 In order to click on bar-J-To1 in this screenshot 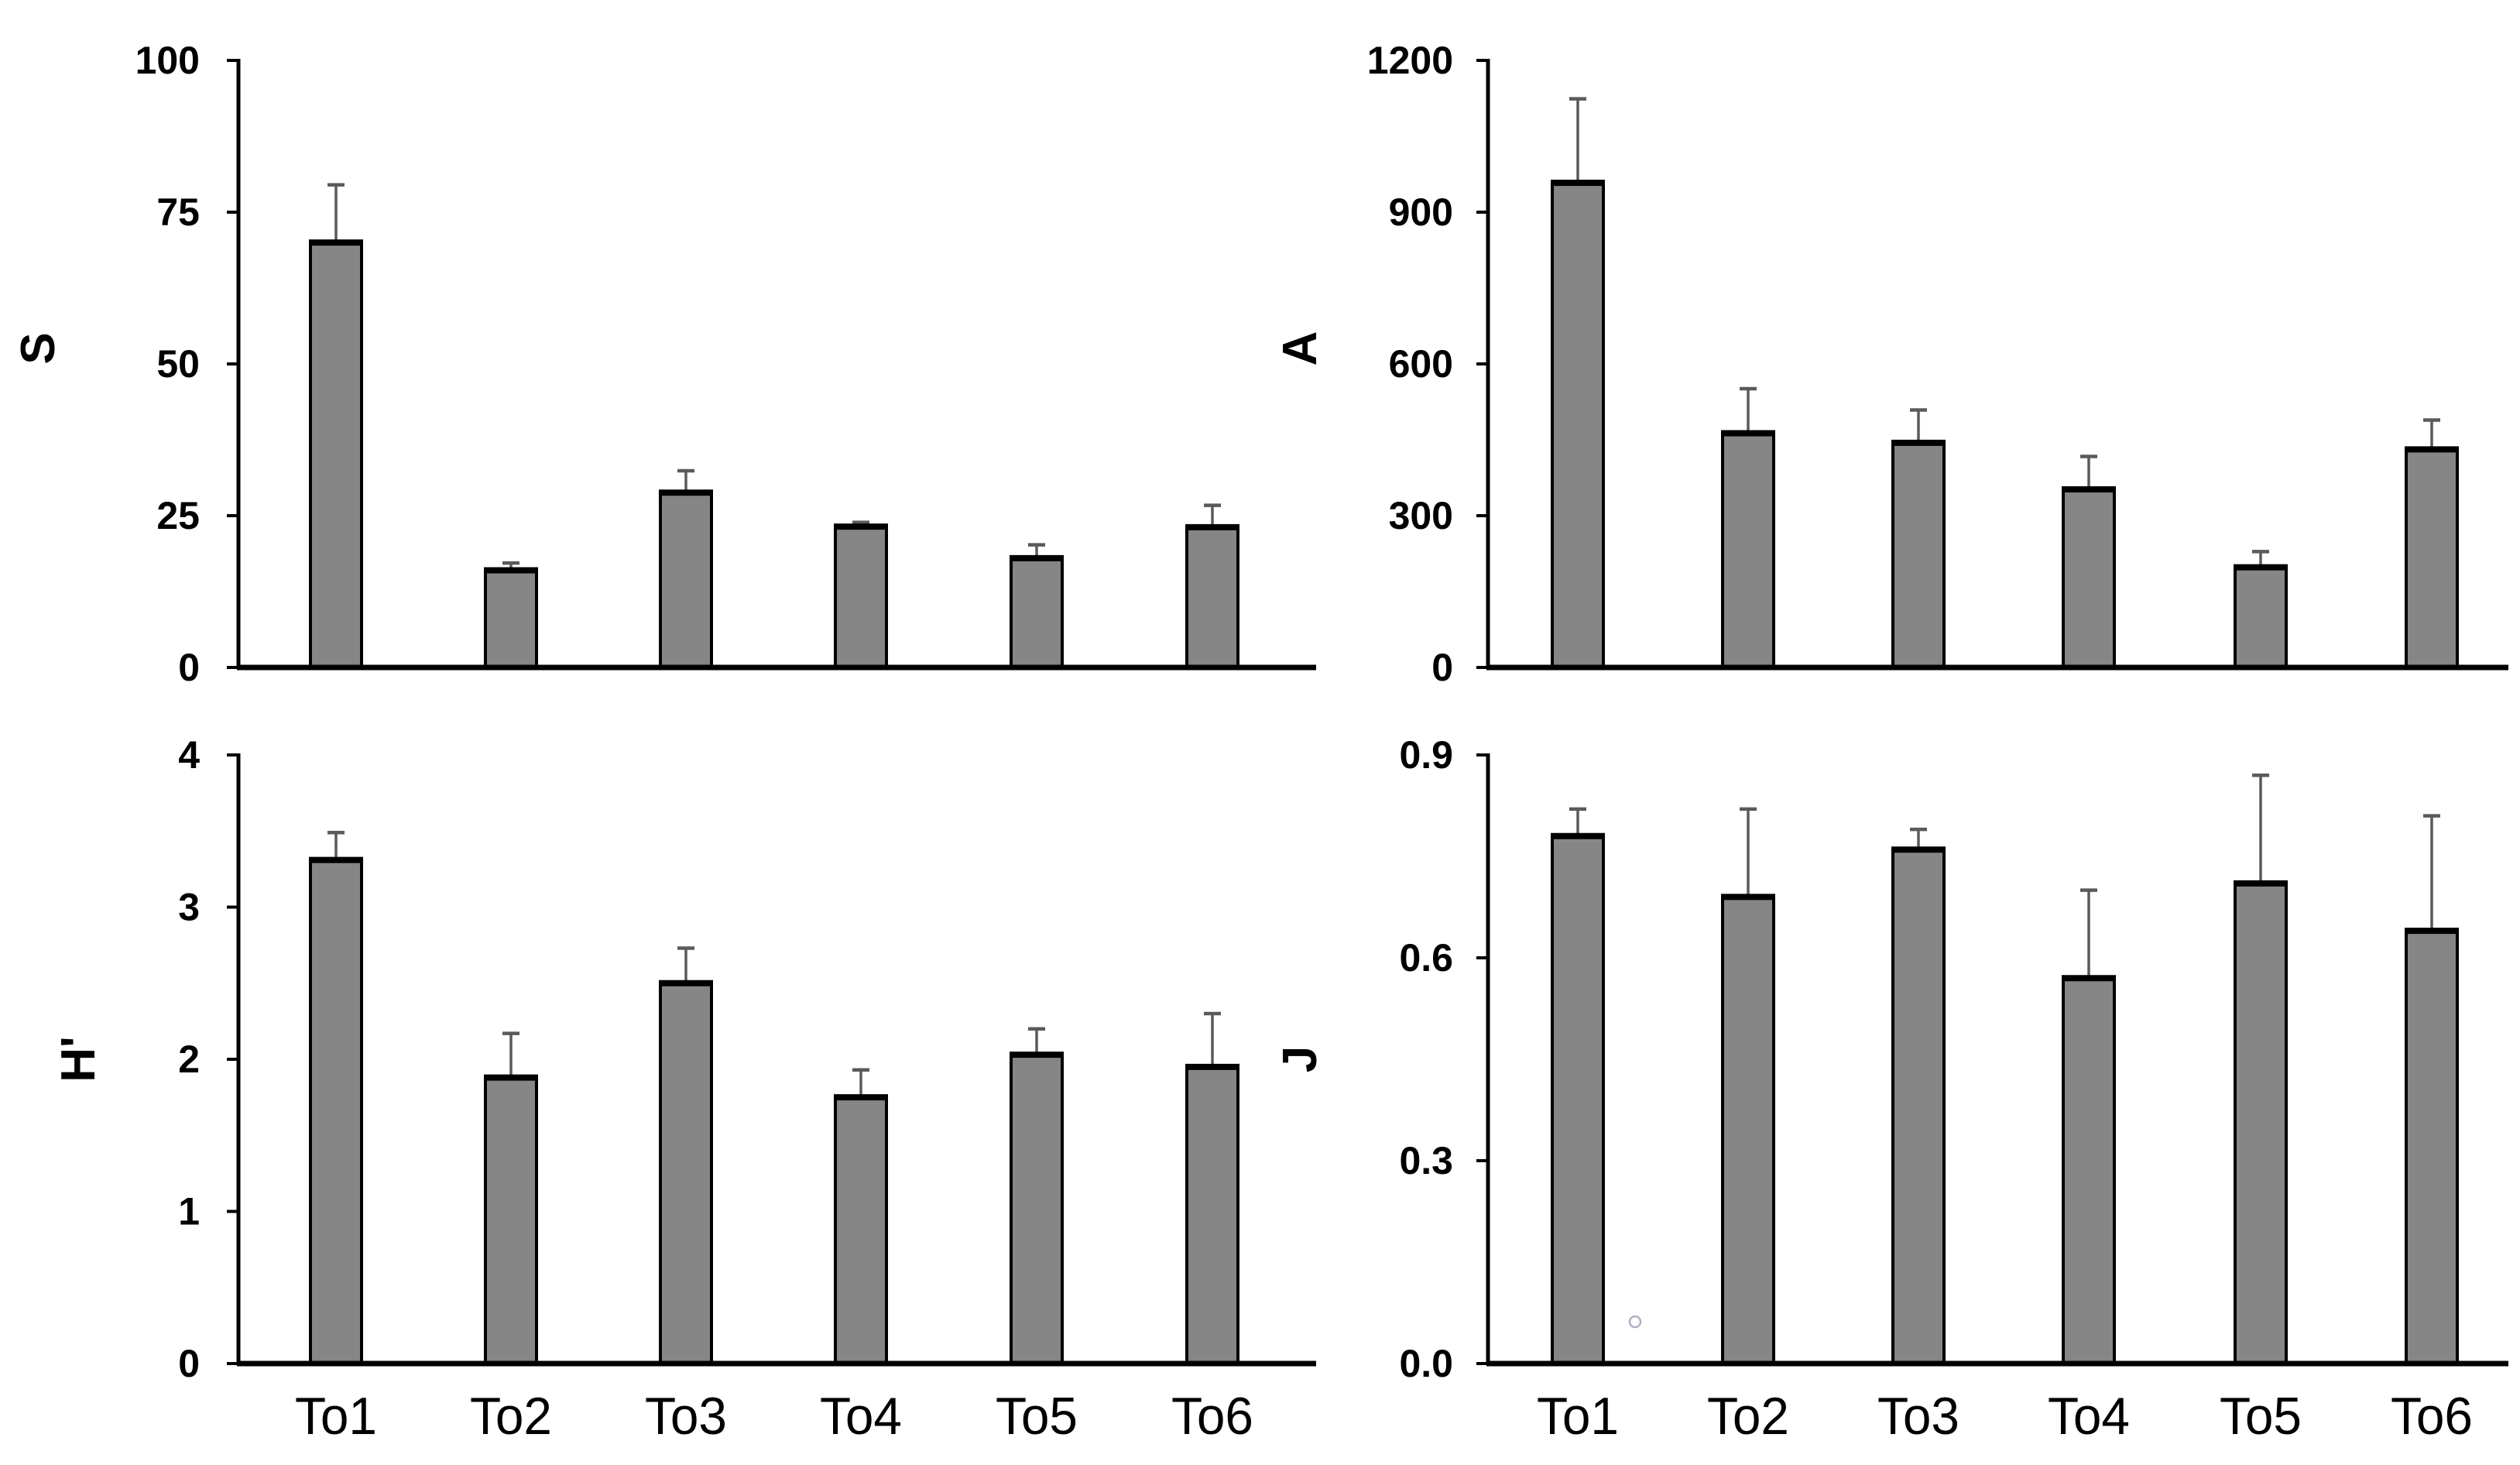, I will do `click(1578, 1100)`.